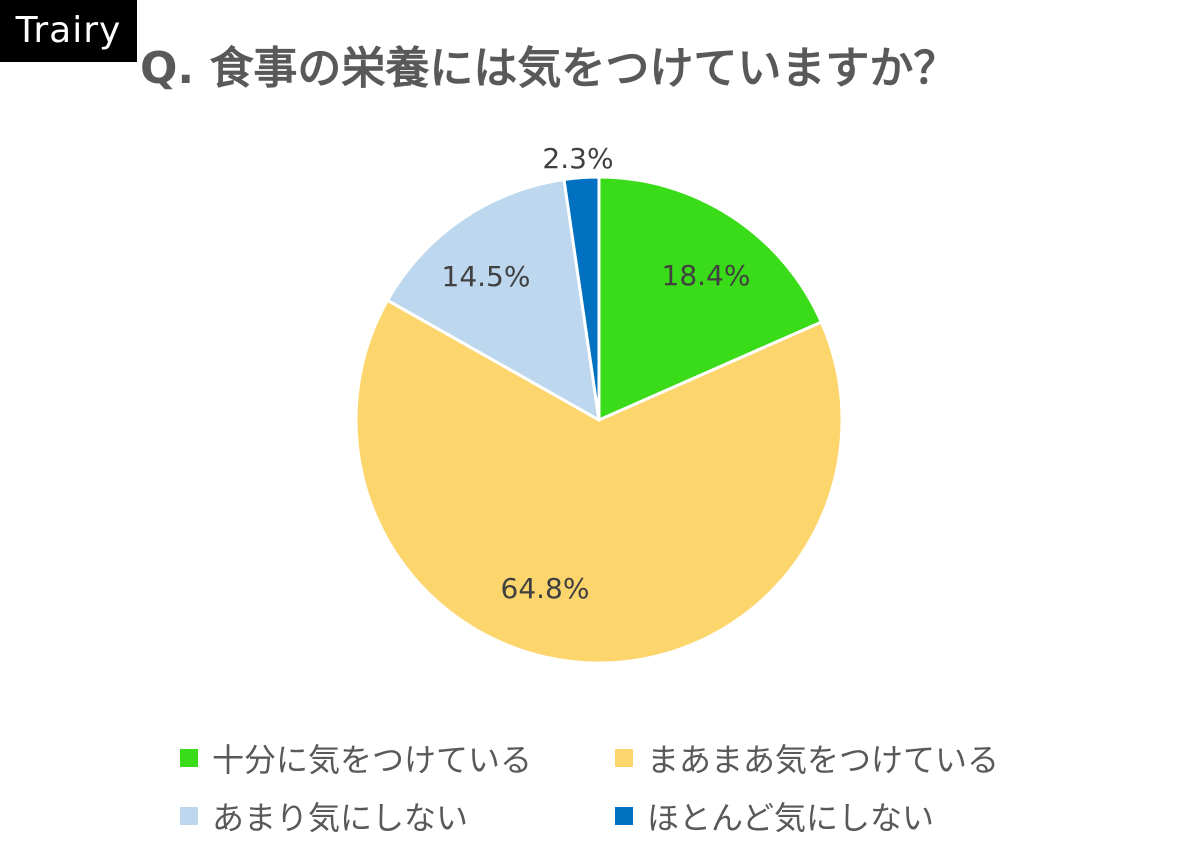 This screenshot has height=864, width=1200. Describe the element at coordinates (624, 758) in the screenshot. I see `legend-swatch-fairly` at that location.